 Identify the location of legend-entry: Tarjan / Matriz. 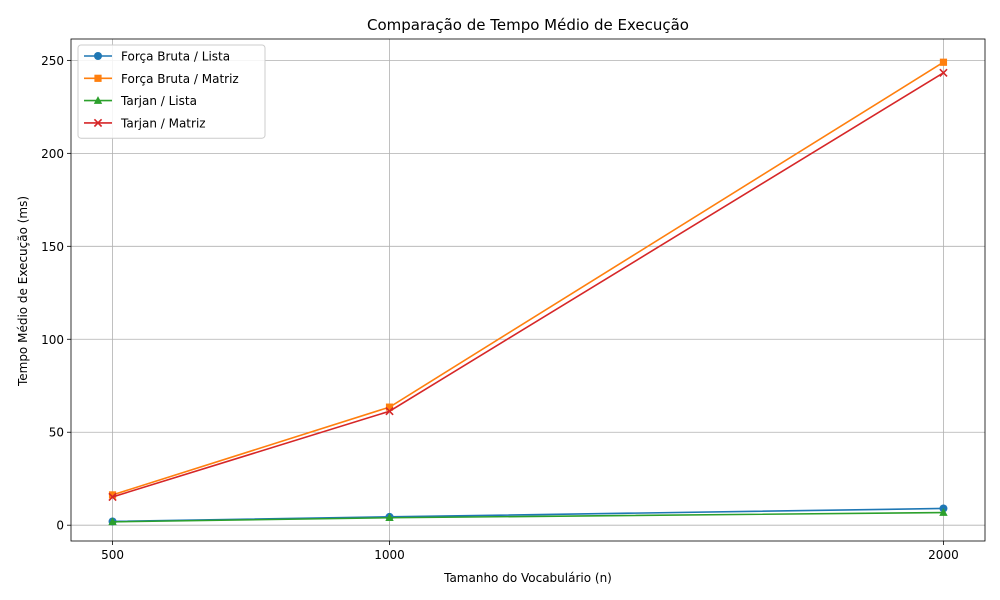
(145, 123).